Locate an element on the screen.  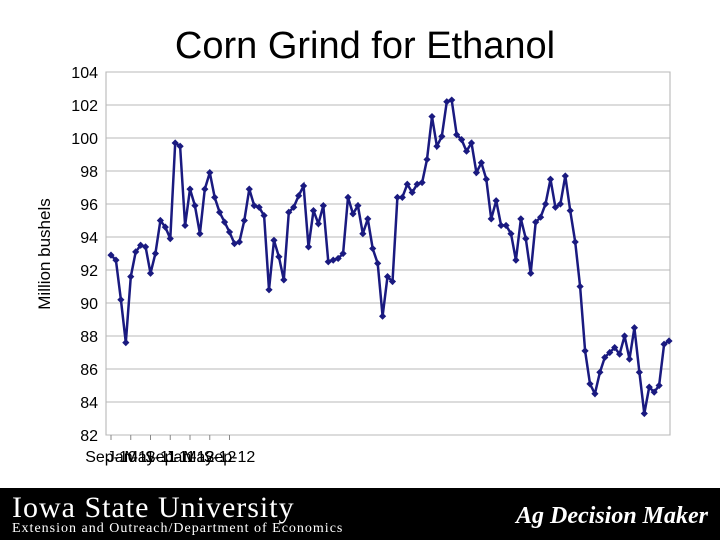
x-tick-label: Jan-12 is located at coordinates (190, 457).